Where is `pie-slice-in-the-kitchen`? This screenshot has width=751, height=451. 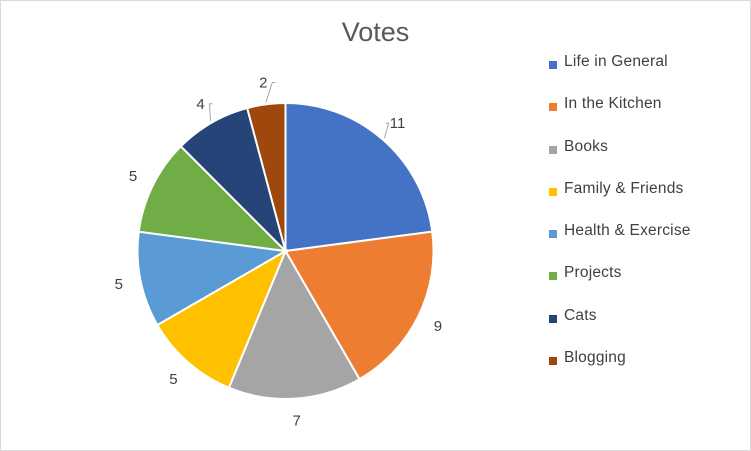
pie-slice-in-the-kitchen is located at coordinates (359, 305).